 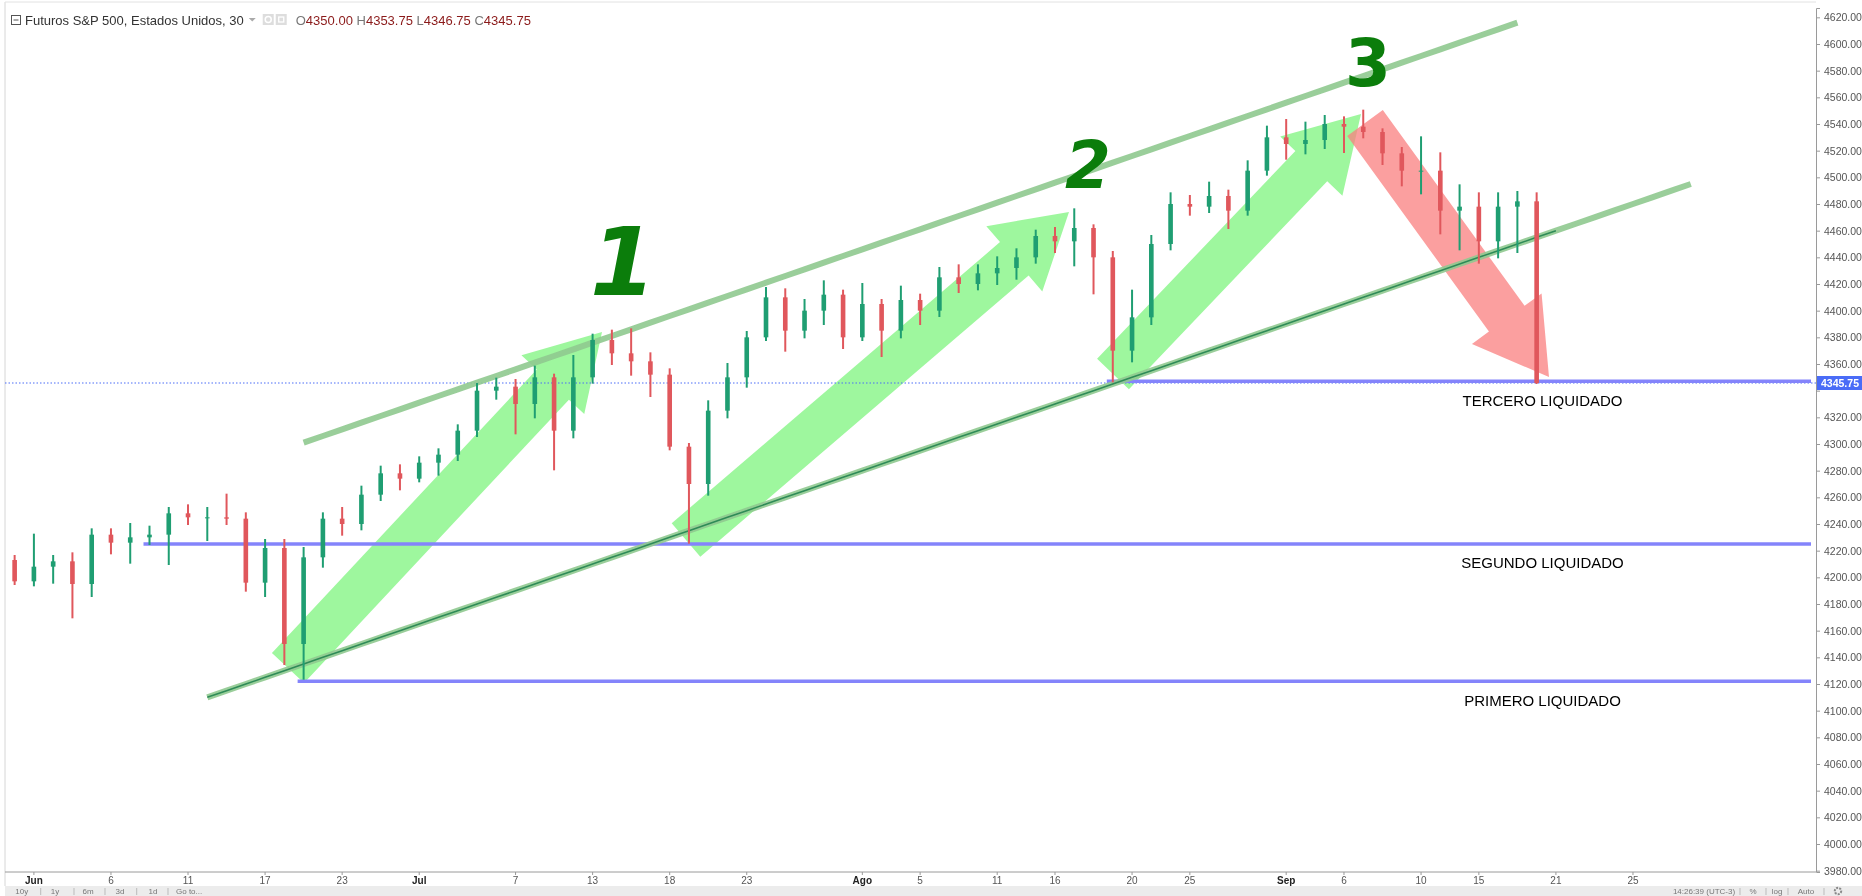 What do you see at coordinates (1421, 881) in the screenshot?
I see `x-tick-label: 10` at bounding box center [1421, 881].